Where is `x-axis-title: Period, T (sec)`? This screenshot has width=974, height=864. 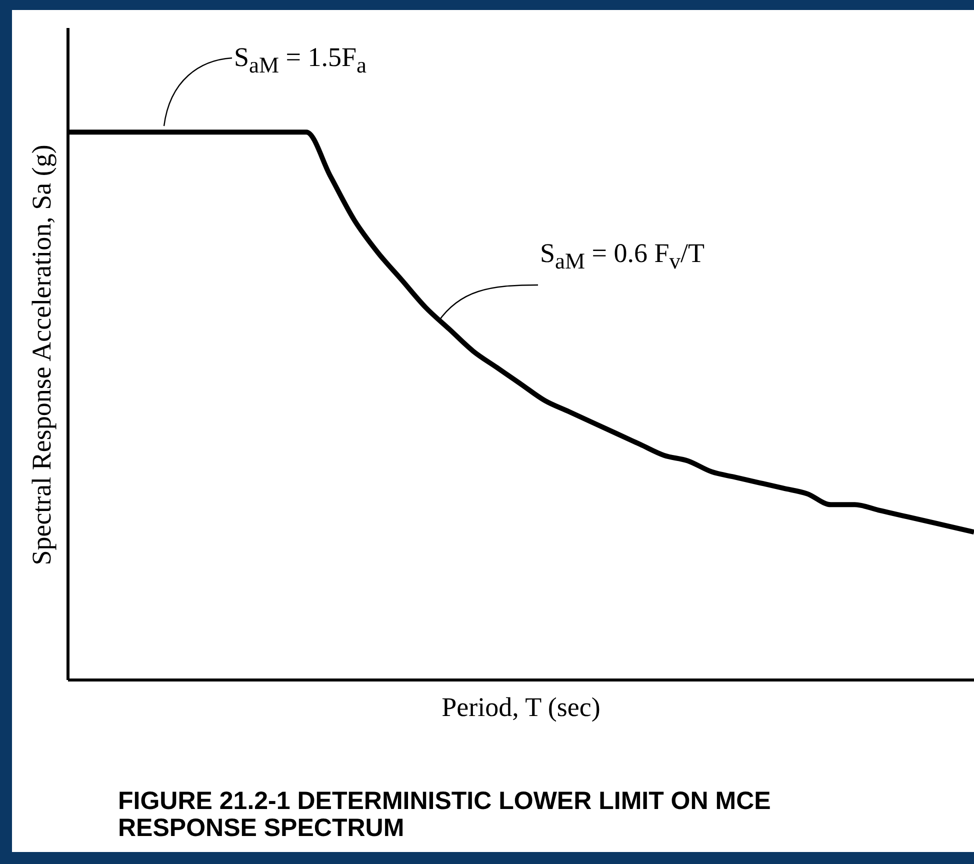
x-axis-title: Period, T (sec) is located at coordinates (521, 707).